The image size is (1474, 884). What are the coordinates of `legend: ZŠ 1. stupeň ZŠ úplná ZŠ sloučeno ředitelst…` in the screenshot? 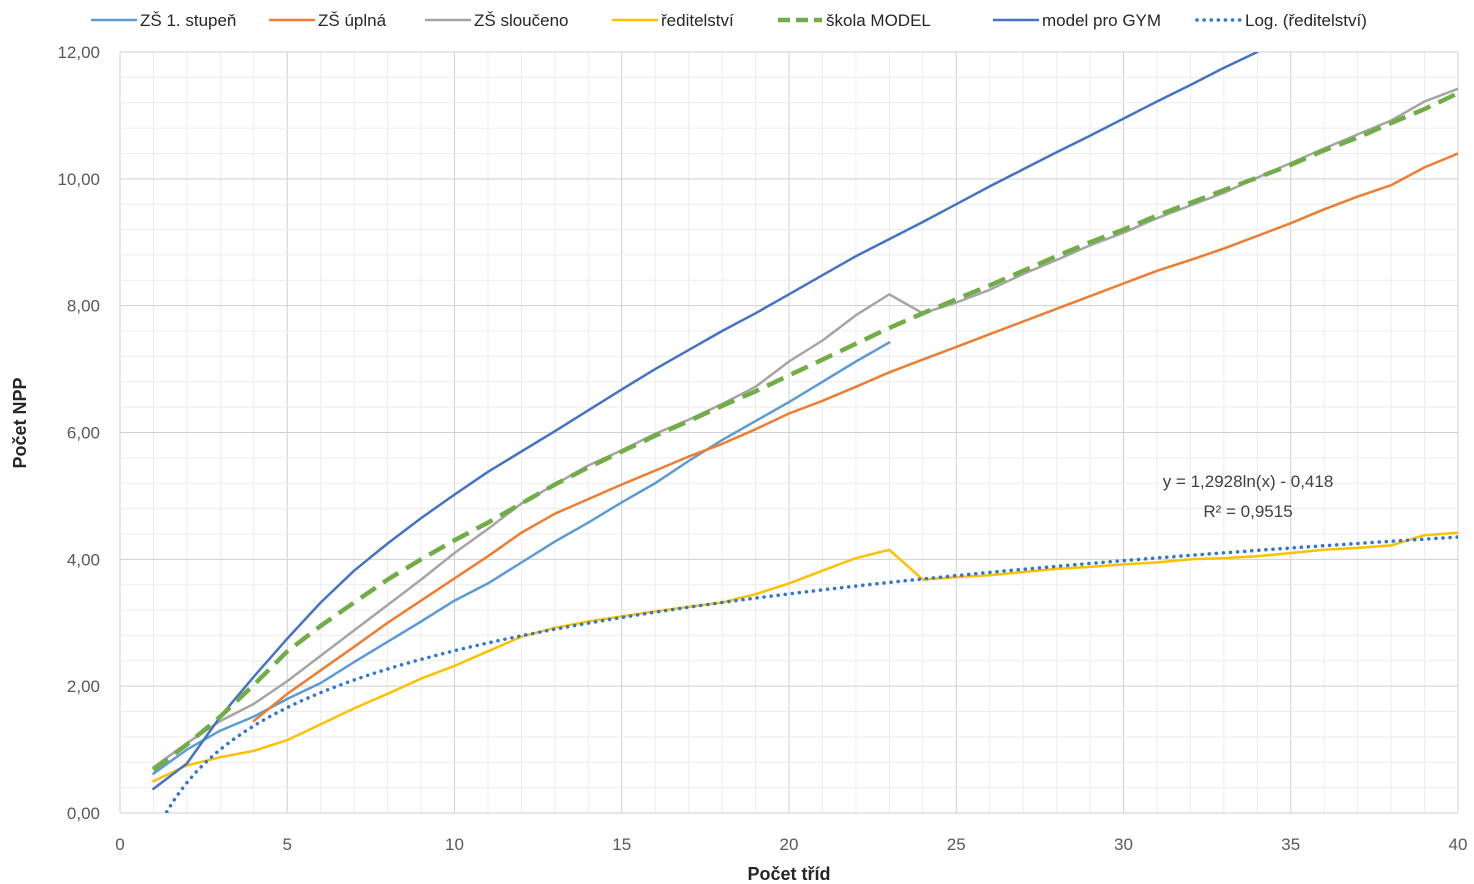 It's located at (728, 20).